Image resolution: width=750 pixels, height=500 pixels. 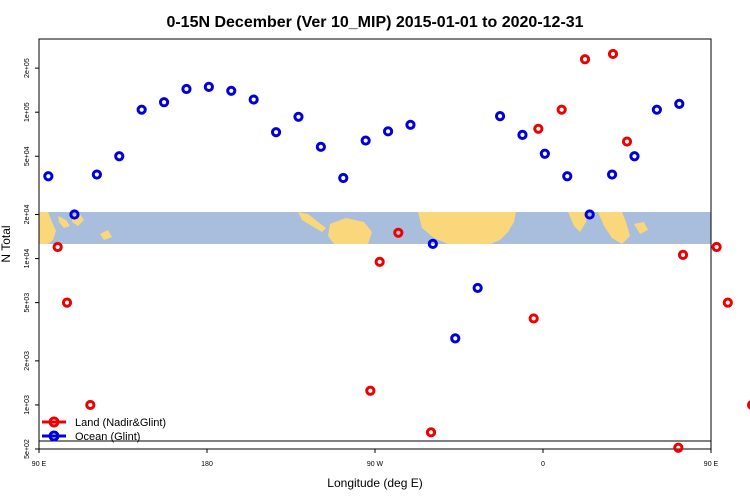 What do you see at coordinates (641, 228) in the screenshot?
I see `land-shape-islands` at bounding box center [641, 228].